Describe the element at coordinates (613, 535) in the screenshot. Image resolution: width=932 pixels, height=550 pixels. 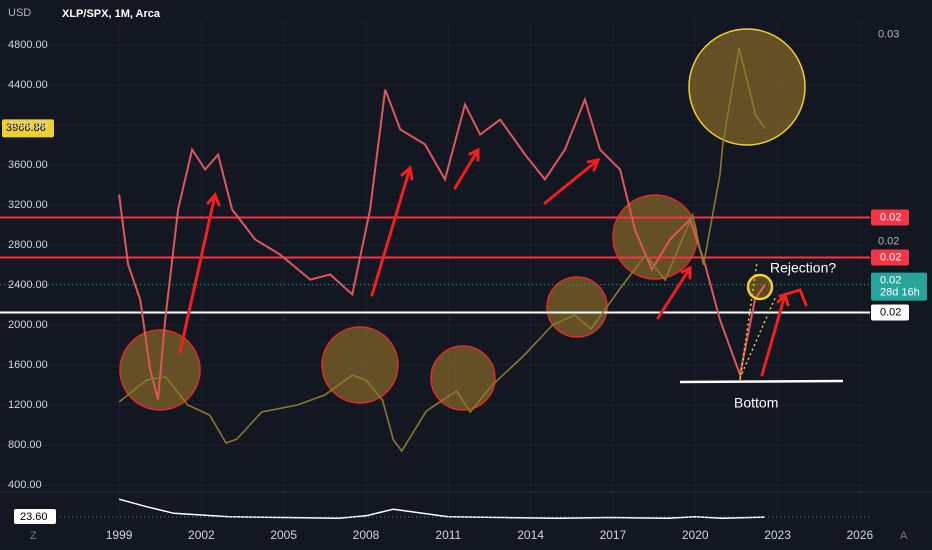
I see `x-tick-label: 2017` at that location.